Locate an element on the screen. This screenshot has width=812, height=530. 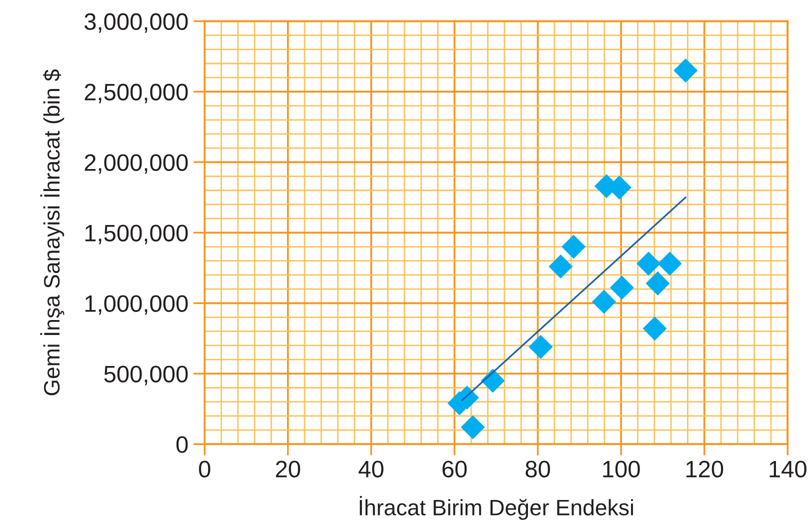
x-tick-label: 80 is located at coordinates (538, 469).